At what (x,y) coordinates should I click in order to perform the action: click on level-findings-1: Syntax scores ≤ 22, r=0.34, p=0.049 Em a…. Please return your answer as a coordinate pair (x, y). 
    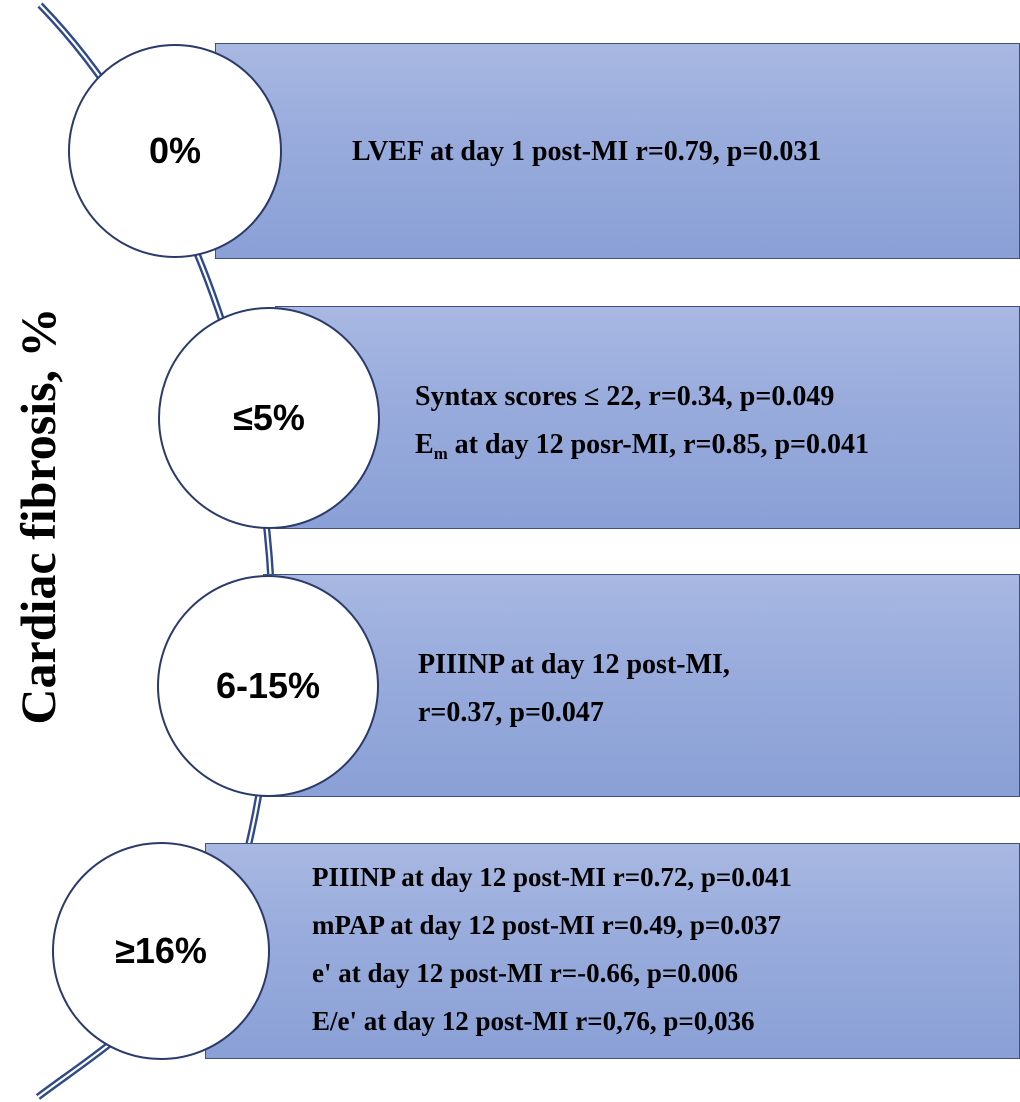
    Looking at the image, I should click on (642, 421).